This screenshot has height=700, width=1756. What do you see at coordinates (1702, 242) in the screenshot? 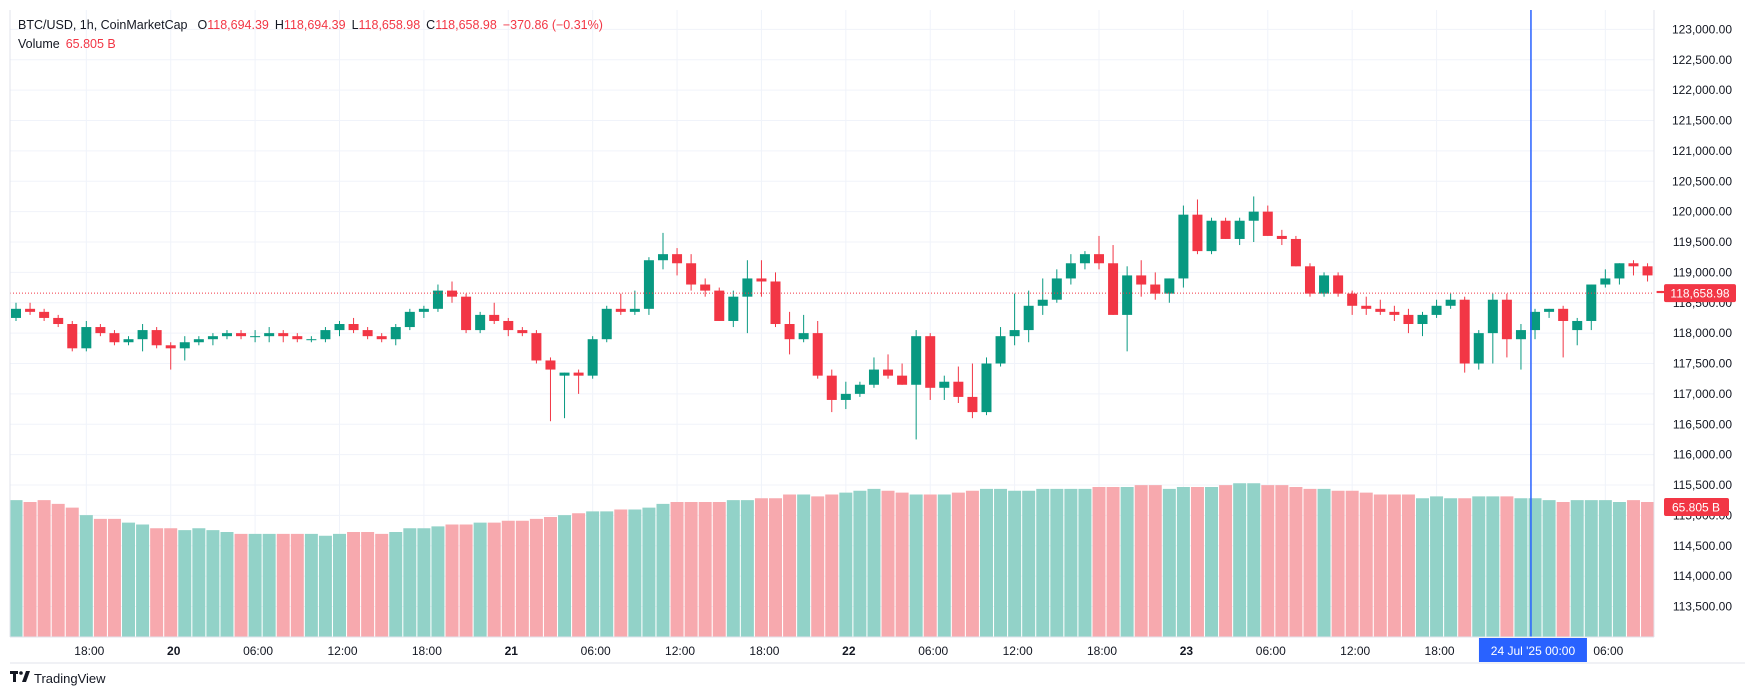
I see `price-tick-label: 119,500.00` at bounding box center [1702, 242].